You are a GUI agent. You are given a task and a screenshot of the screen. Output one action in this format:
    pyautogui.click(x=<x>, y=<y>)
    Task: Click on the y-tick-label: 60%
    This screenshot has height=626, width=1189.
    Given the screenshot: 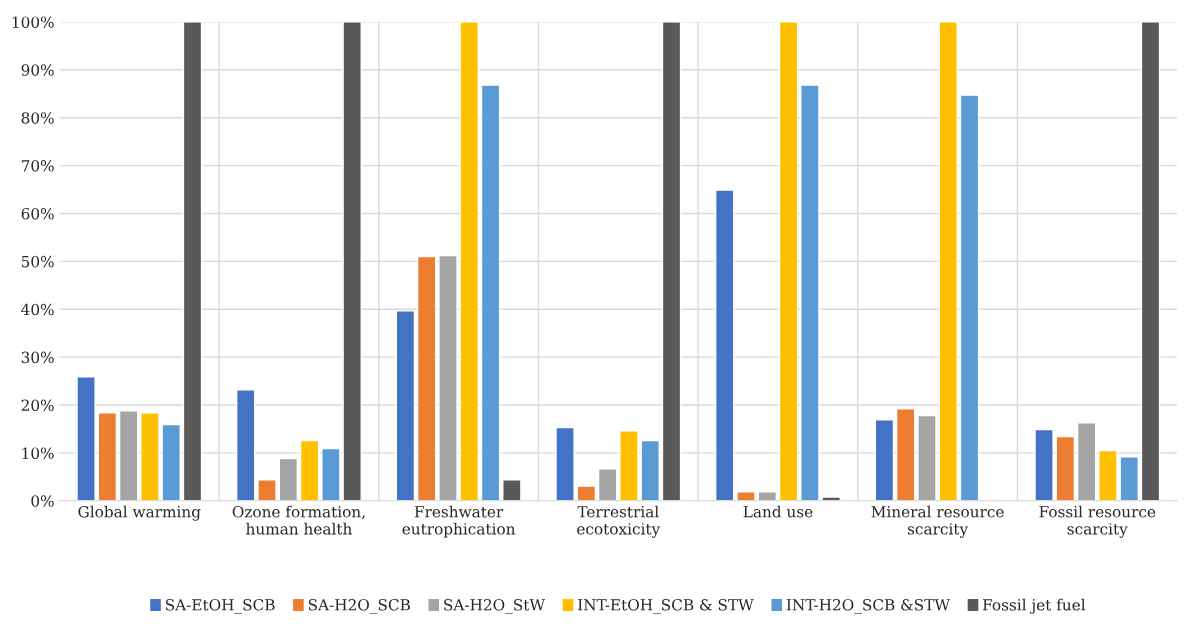 What is the action you would take?
    pyautogui.click(x=37, y=213)
    